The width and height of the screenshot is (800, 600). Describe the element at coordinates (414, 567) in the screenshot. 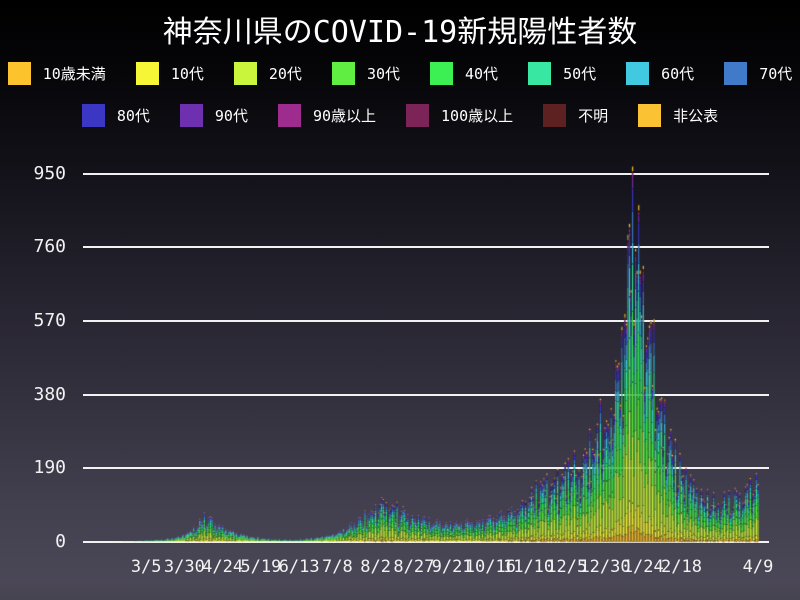

I see `x-tick-label: 8/27` at that location.